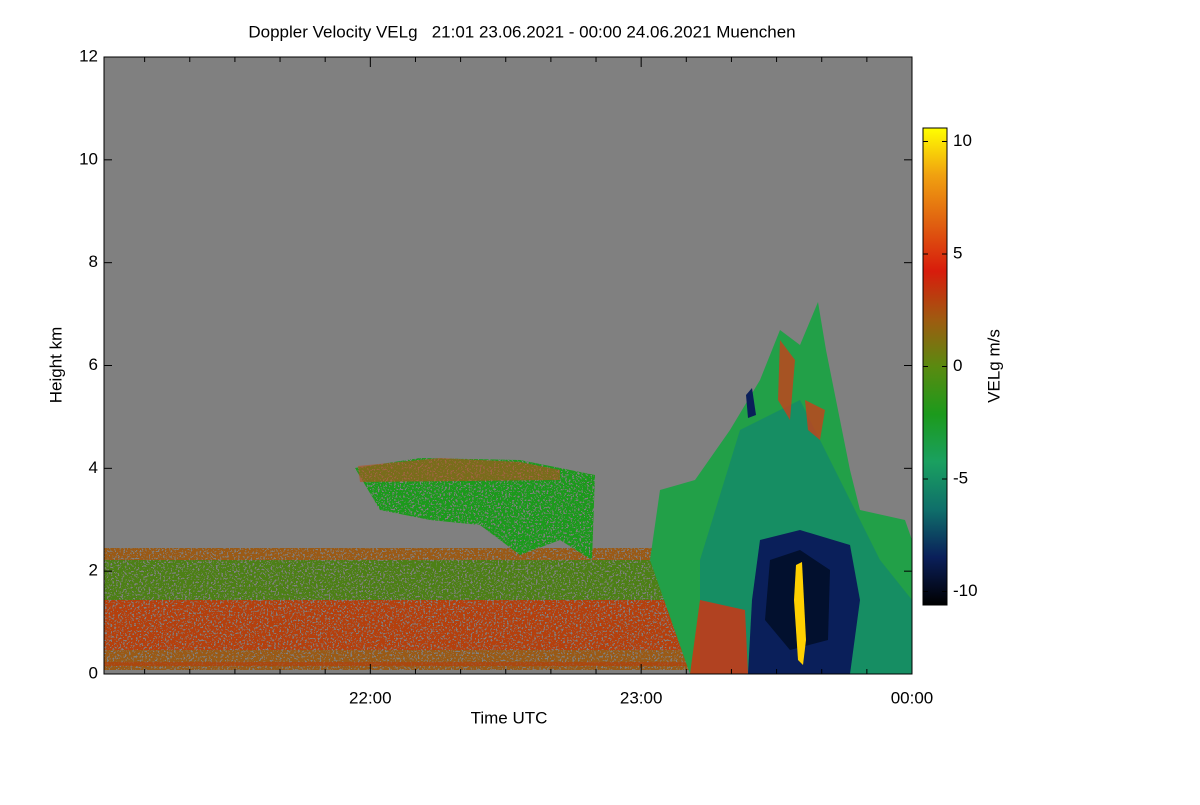 The image size is (1200, 805). What do you see at coordinates (55, 365) in the screenshot?
I see `y-axis-label: Height km` at bounding box center [55, 365].